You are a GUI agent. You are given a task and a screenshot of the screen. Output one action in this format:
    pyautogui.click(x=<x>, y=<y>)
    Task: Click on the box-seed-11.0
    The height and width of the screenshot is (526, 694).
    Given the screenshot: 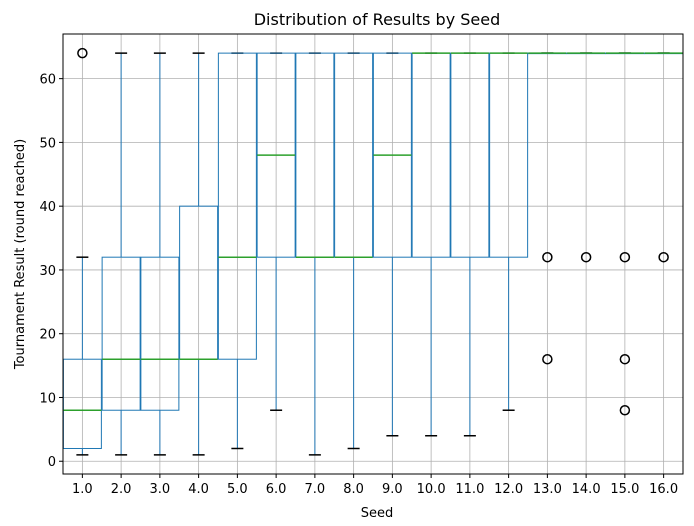 What is the action you would take?
    pyautogui.click(x=470, y=244)
    